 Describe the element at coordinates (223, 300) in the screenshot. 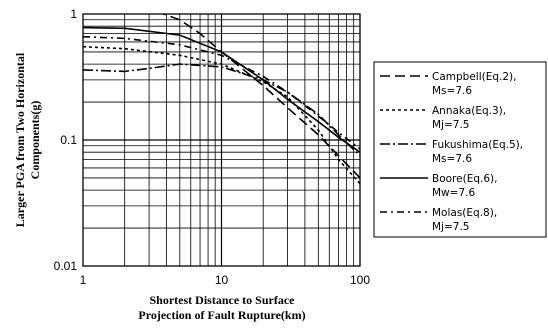

I see `x-axis-label-line-1: Shortest Distance to Surface` at that location.